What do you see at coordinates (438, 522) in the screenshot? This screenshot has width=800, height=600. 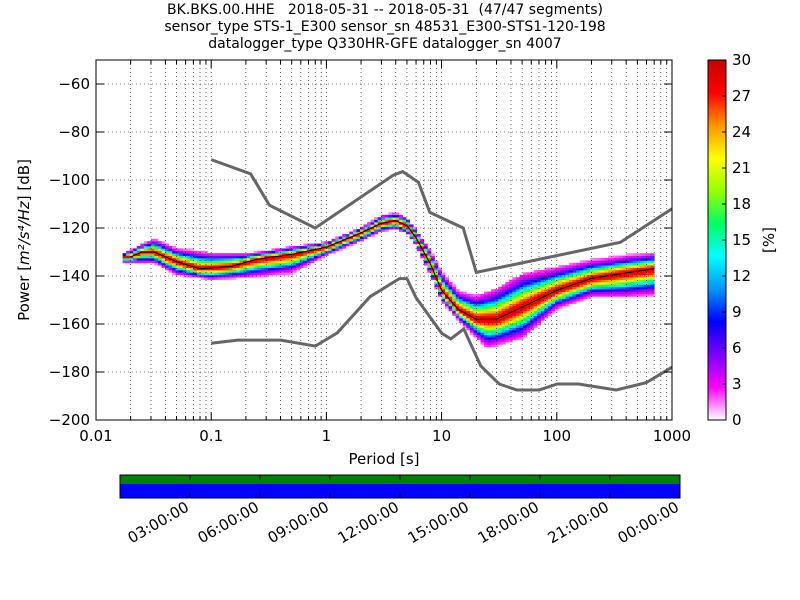 I see `availability-time-label: 15:00:00` at bounding box center [438, 522].